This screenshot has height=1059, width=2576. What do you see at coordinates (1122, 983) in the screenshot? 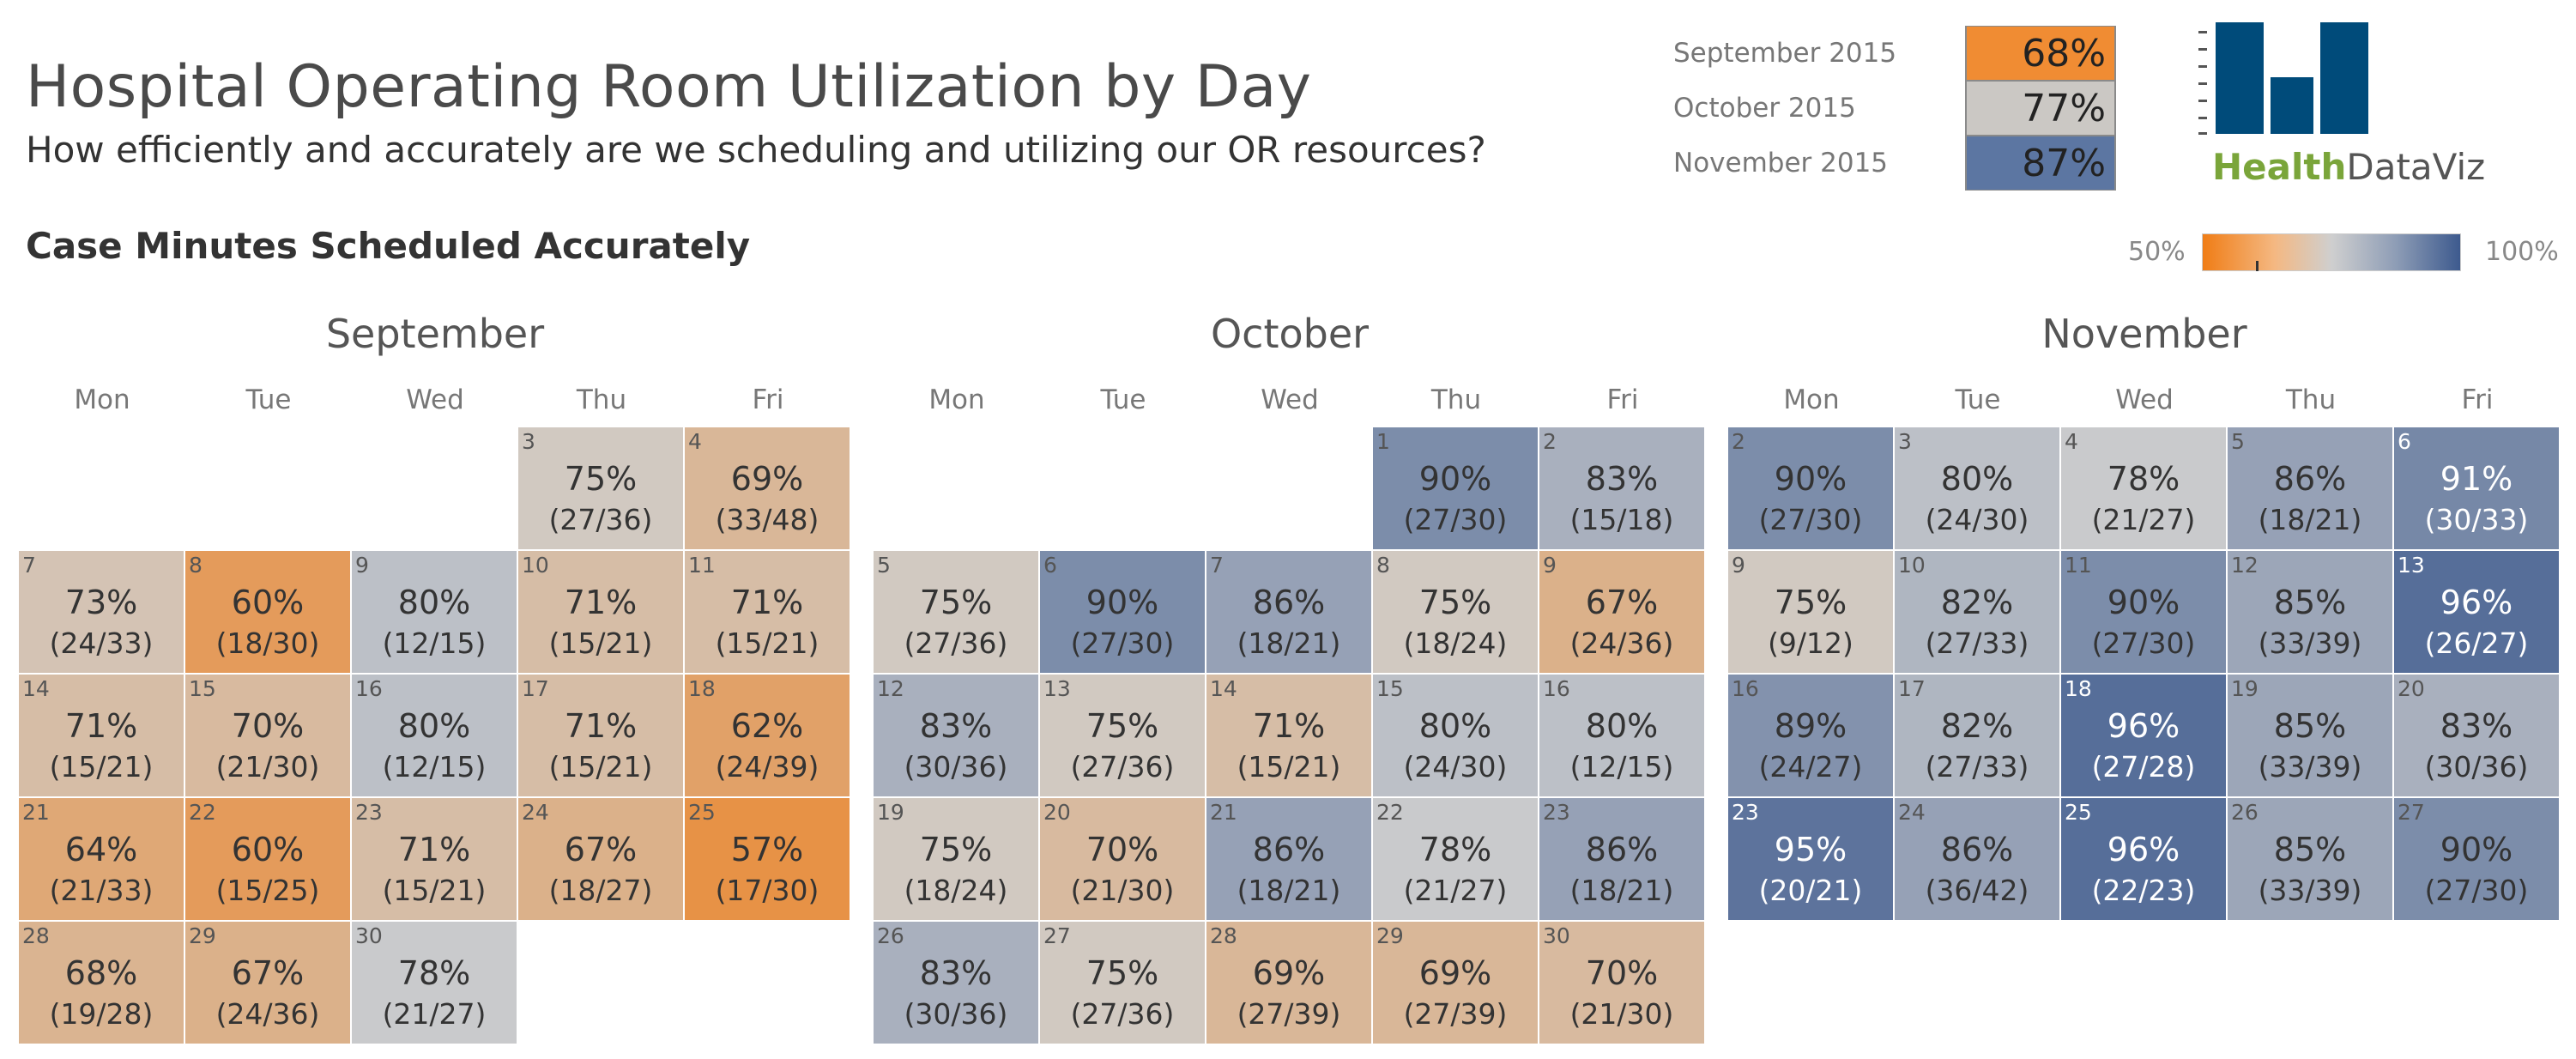
I see `day-cell: 27 75% (27/36)` at bounding box center [1122, 983].